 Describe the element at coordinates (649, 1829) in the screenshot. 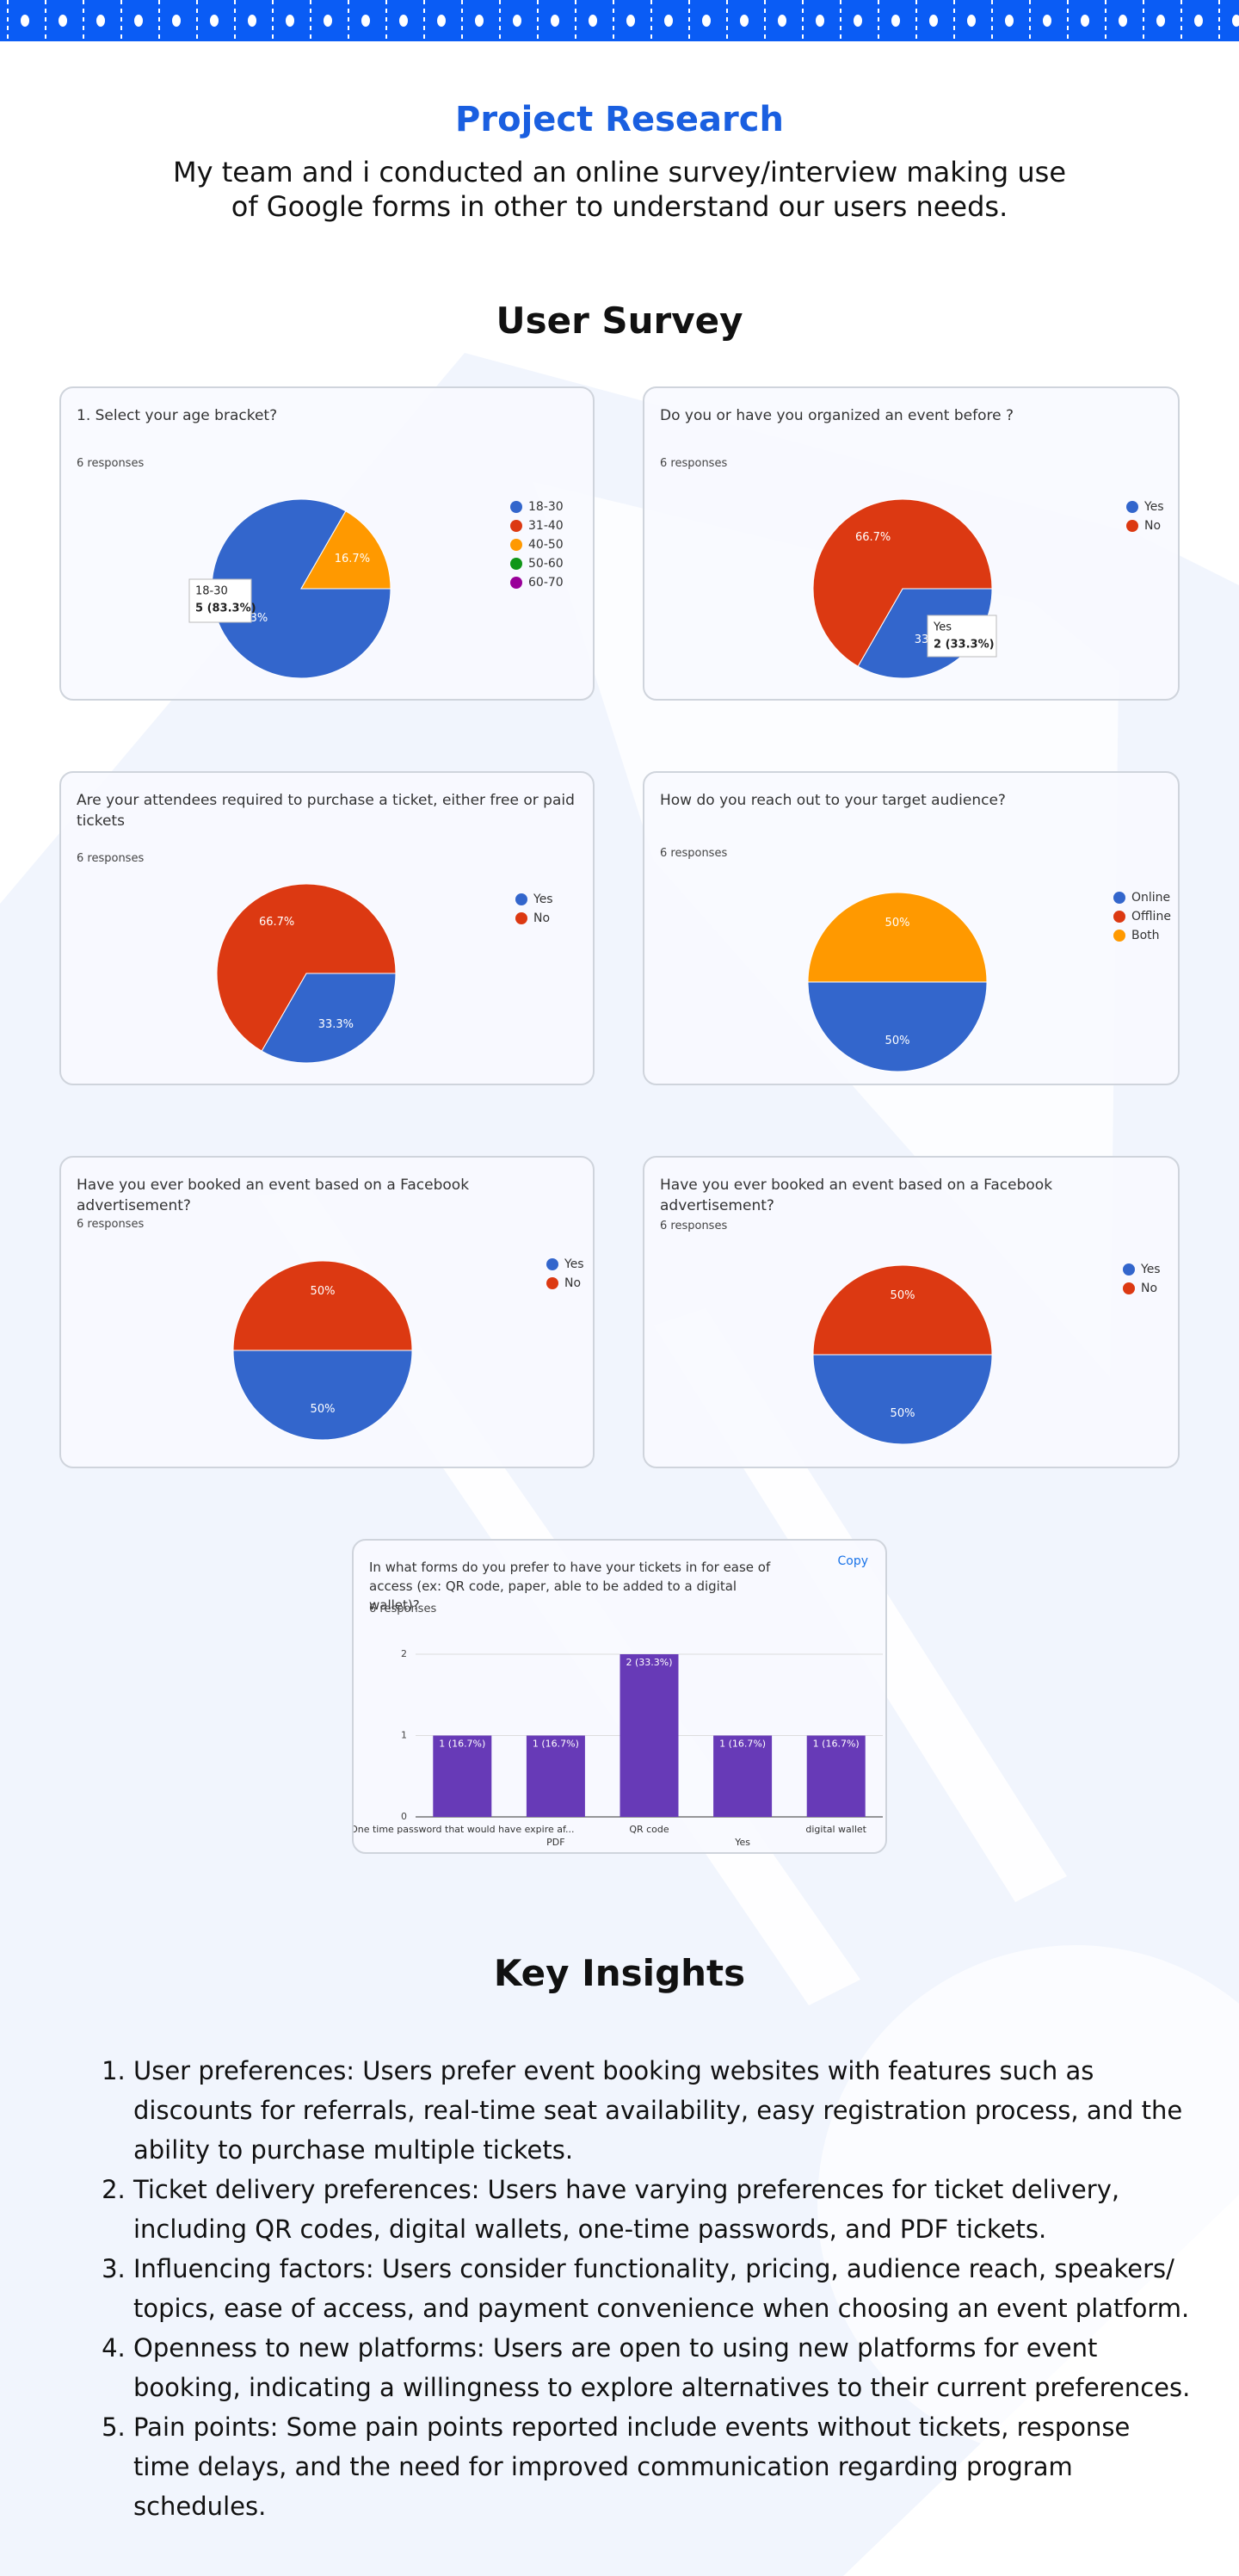

I see `x-tick-label: QR code` at that location.